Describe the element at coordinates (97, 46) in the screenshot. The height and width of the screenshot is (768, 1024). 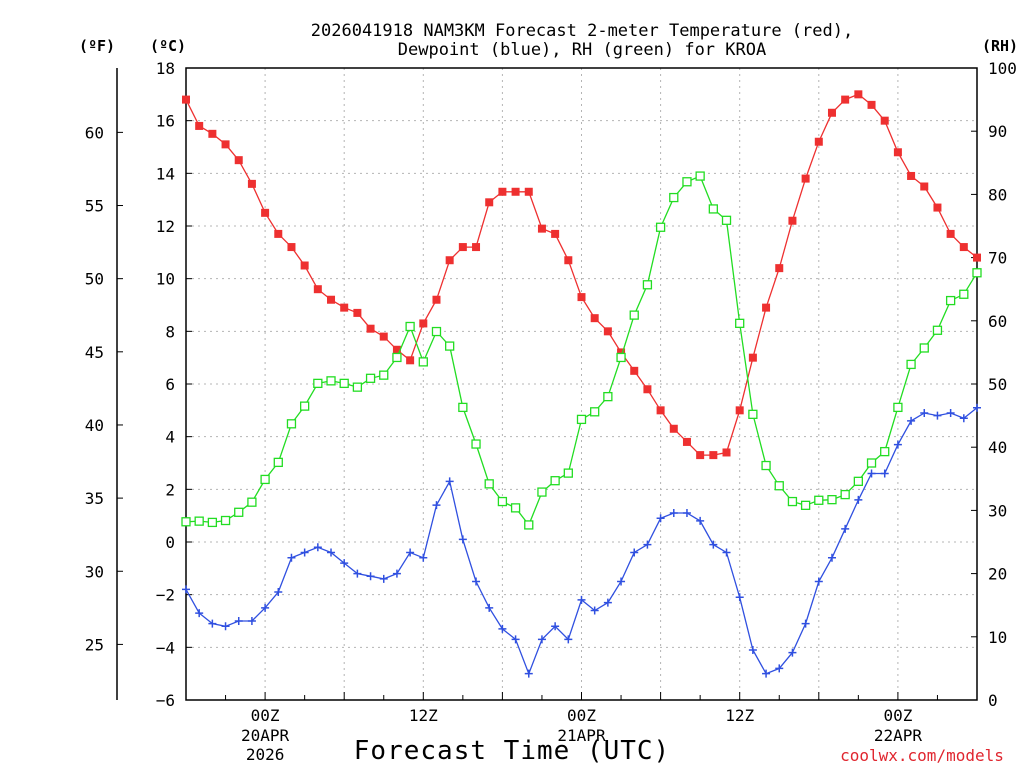
I see `fahrenheit-axis-label: (ºF)` at that location.